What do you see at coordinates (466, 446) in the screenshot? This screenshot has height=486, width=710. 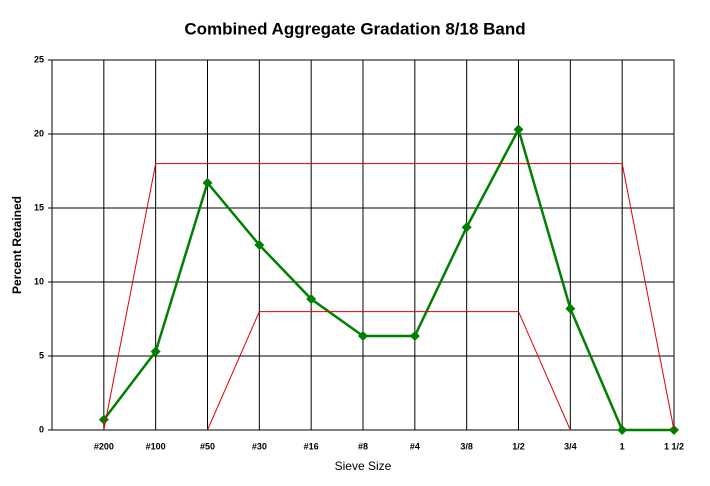 I see `x-tick-label: 3/8` at bounding box center [466, 446].